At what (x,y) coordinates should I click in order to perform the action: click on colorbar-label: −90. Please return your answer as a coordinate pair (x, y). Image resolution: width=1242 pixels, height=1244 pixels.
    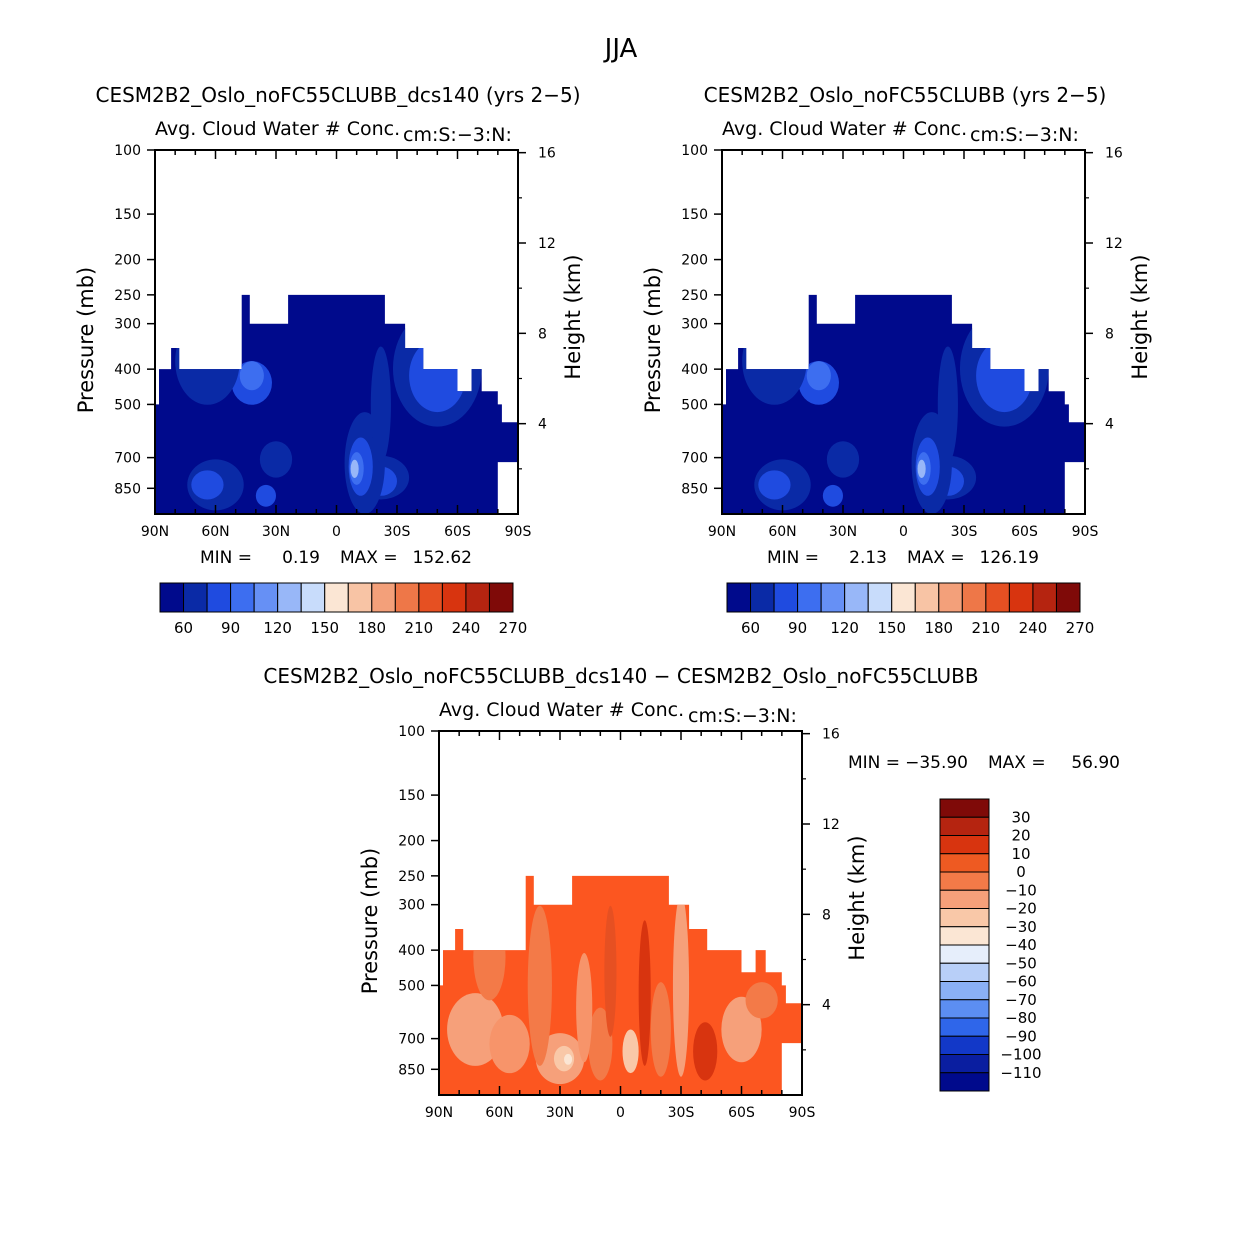
    Looking at the image, I should click on (1021, 1036).